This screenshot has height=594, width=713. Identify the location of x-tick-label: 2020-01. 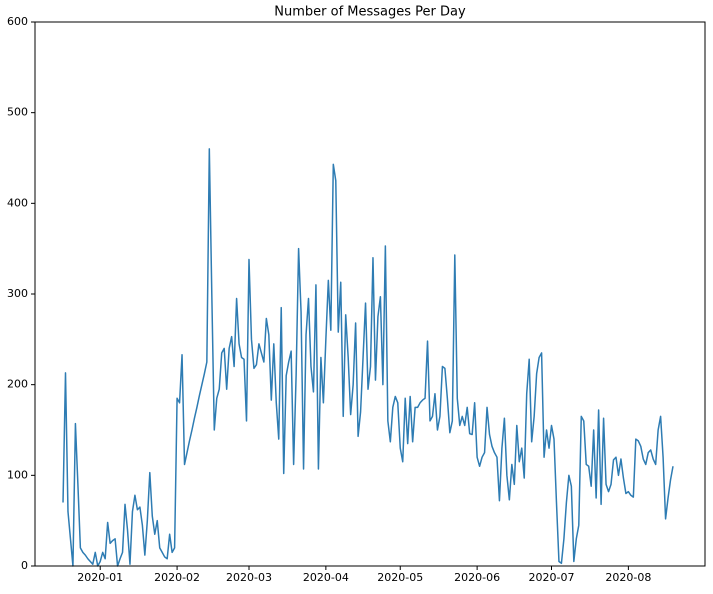
(100, 577).